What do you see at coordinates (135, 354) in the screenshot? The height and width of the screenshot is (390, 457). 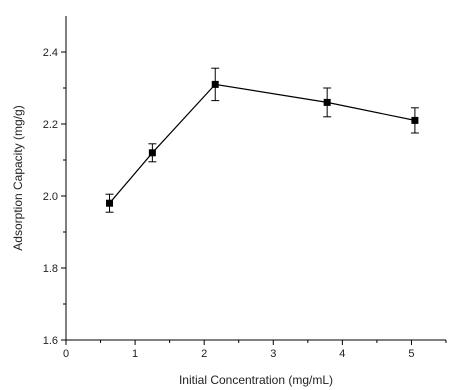 I see `x-tick-label: 1` at bounding box center [135, 354].